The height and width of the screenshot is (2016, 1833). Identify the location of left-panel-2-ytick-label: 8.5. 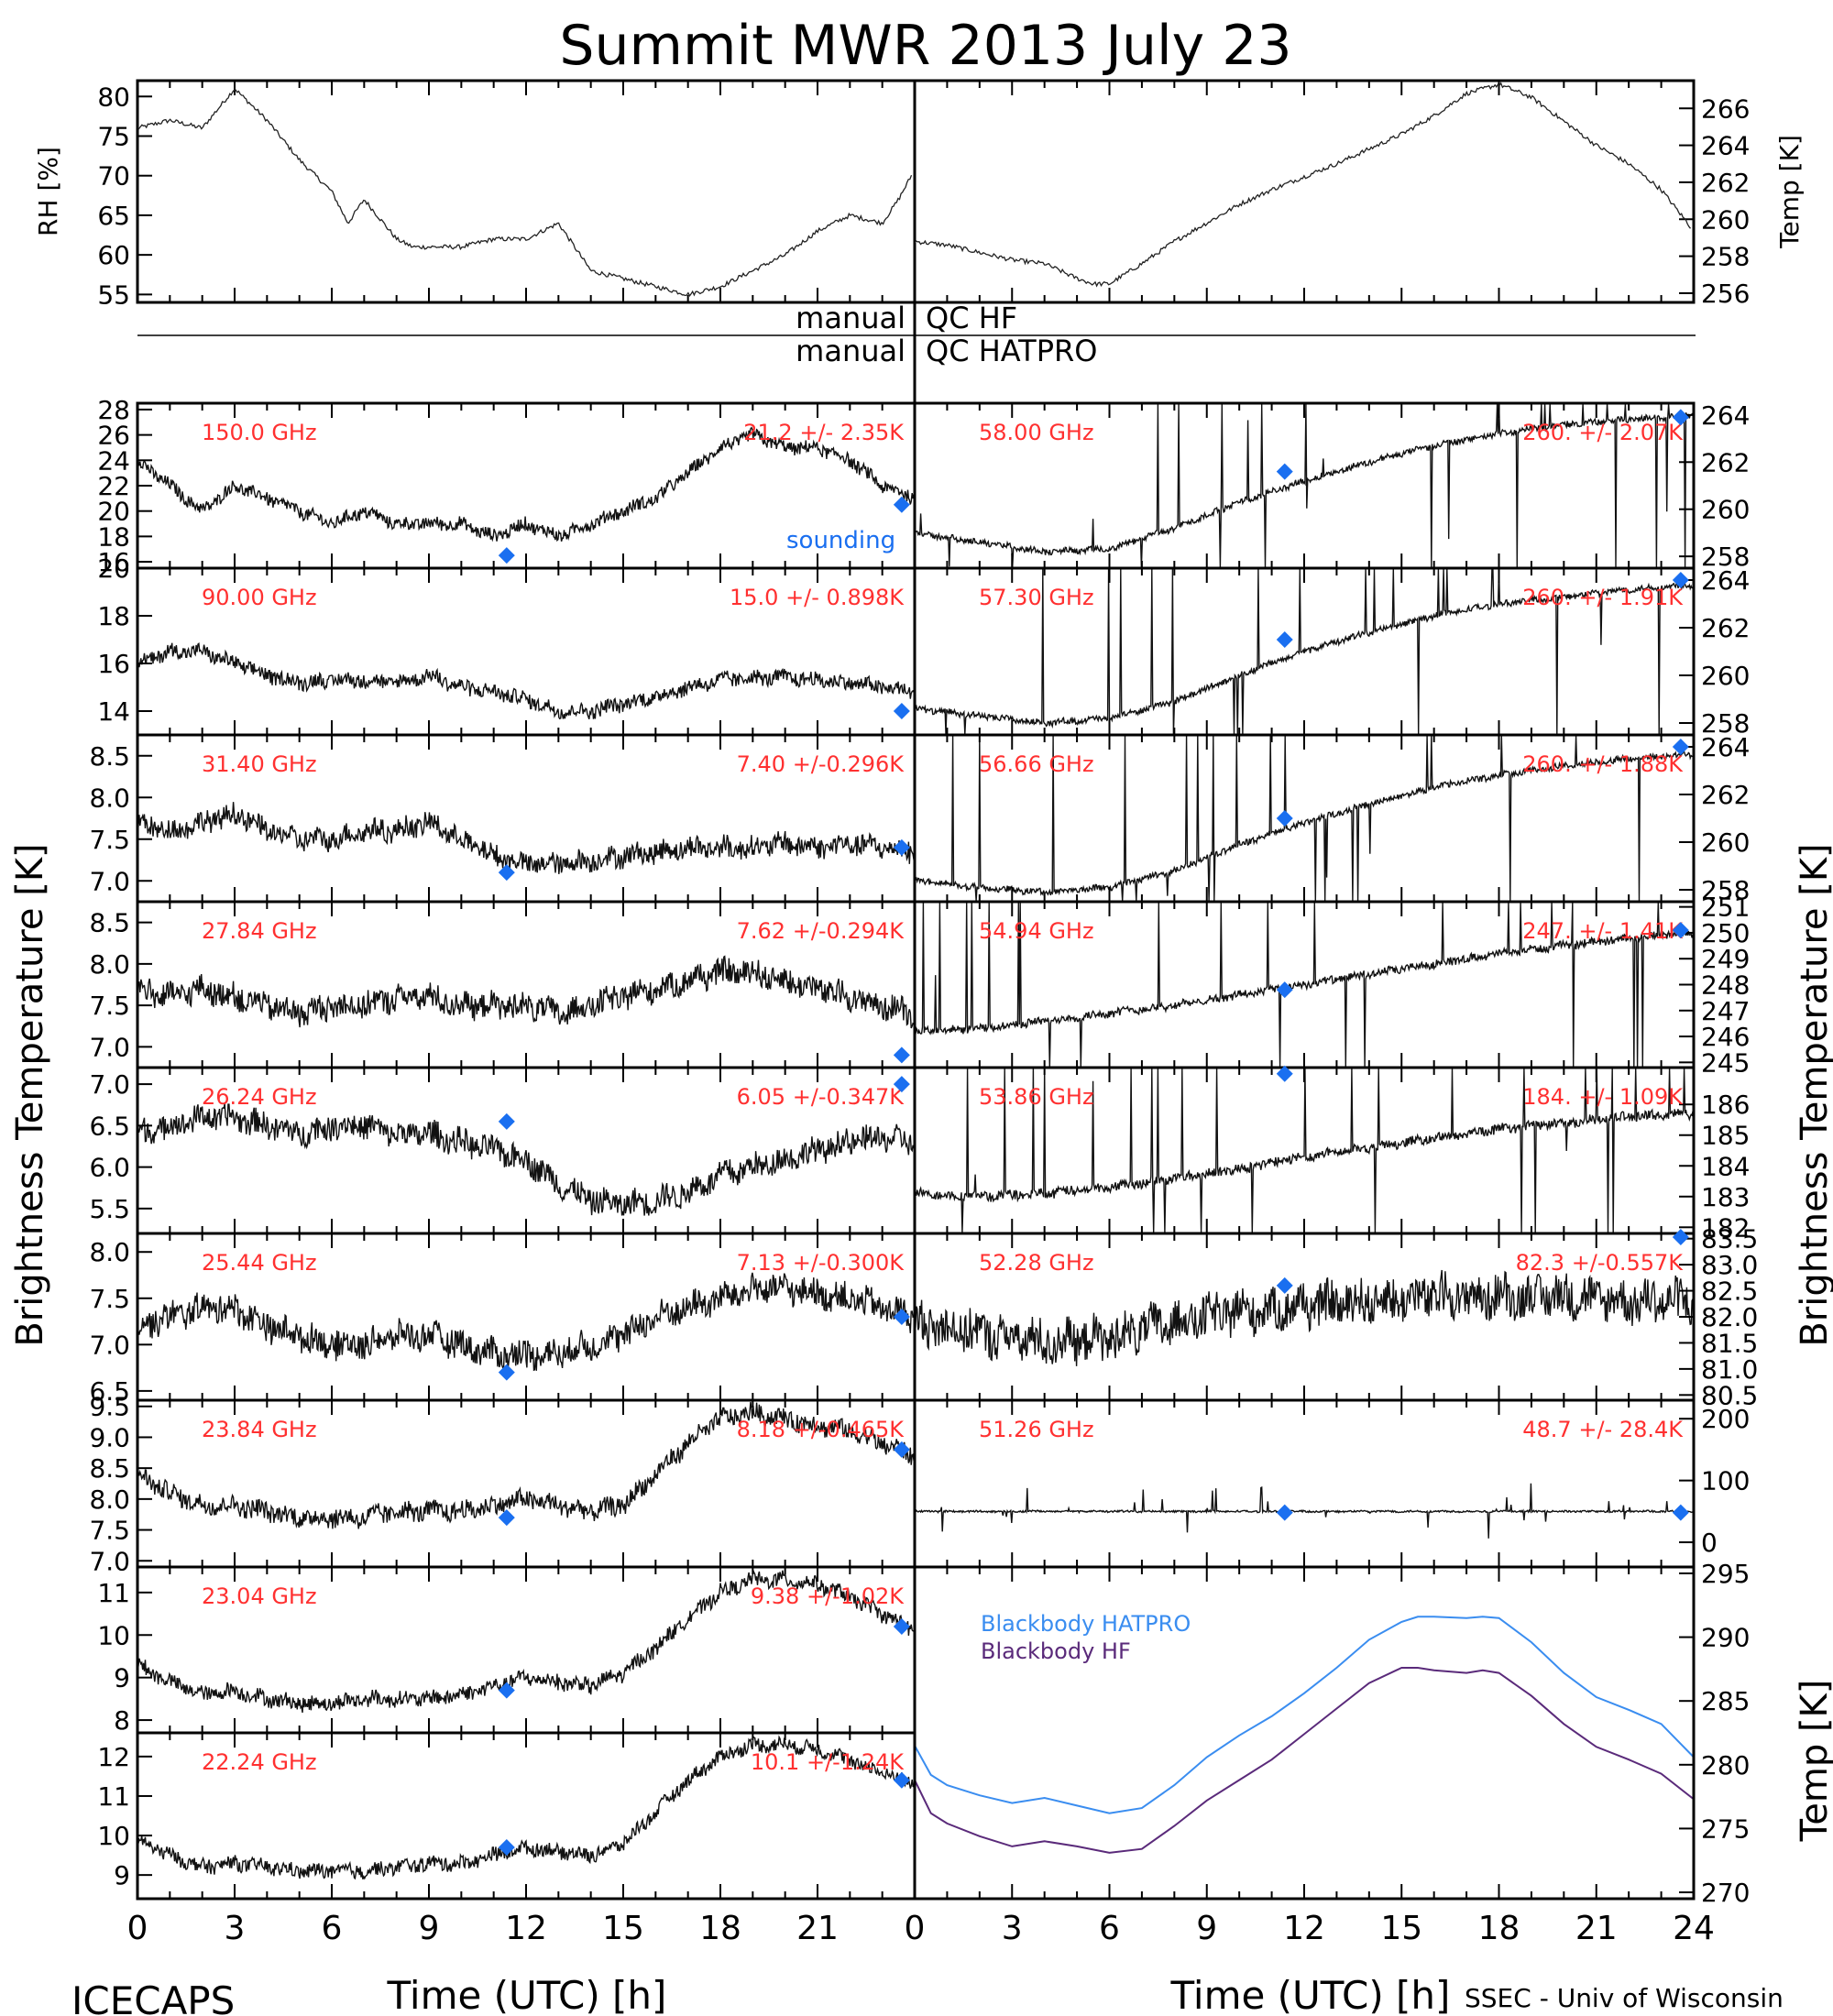
(109, 756).